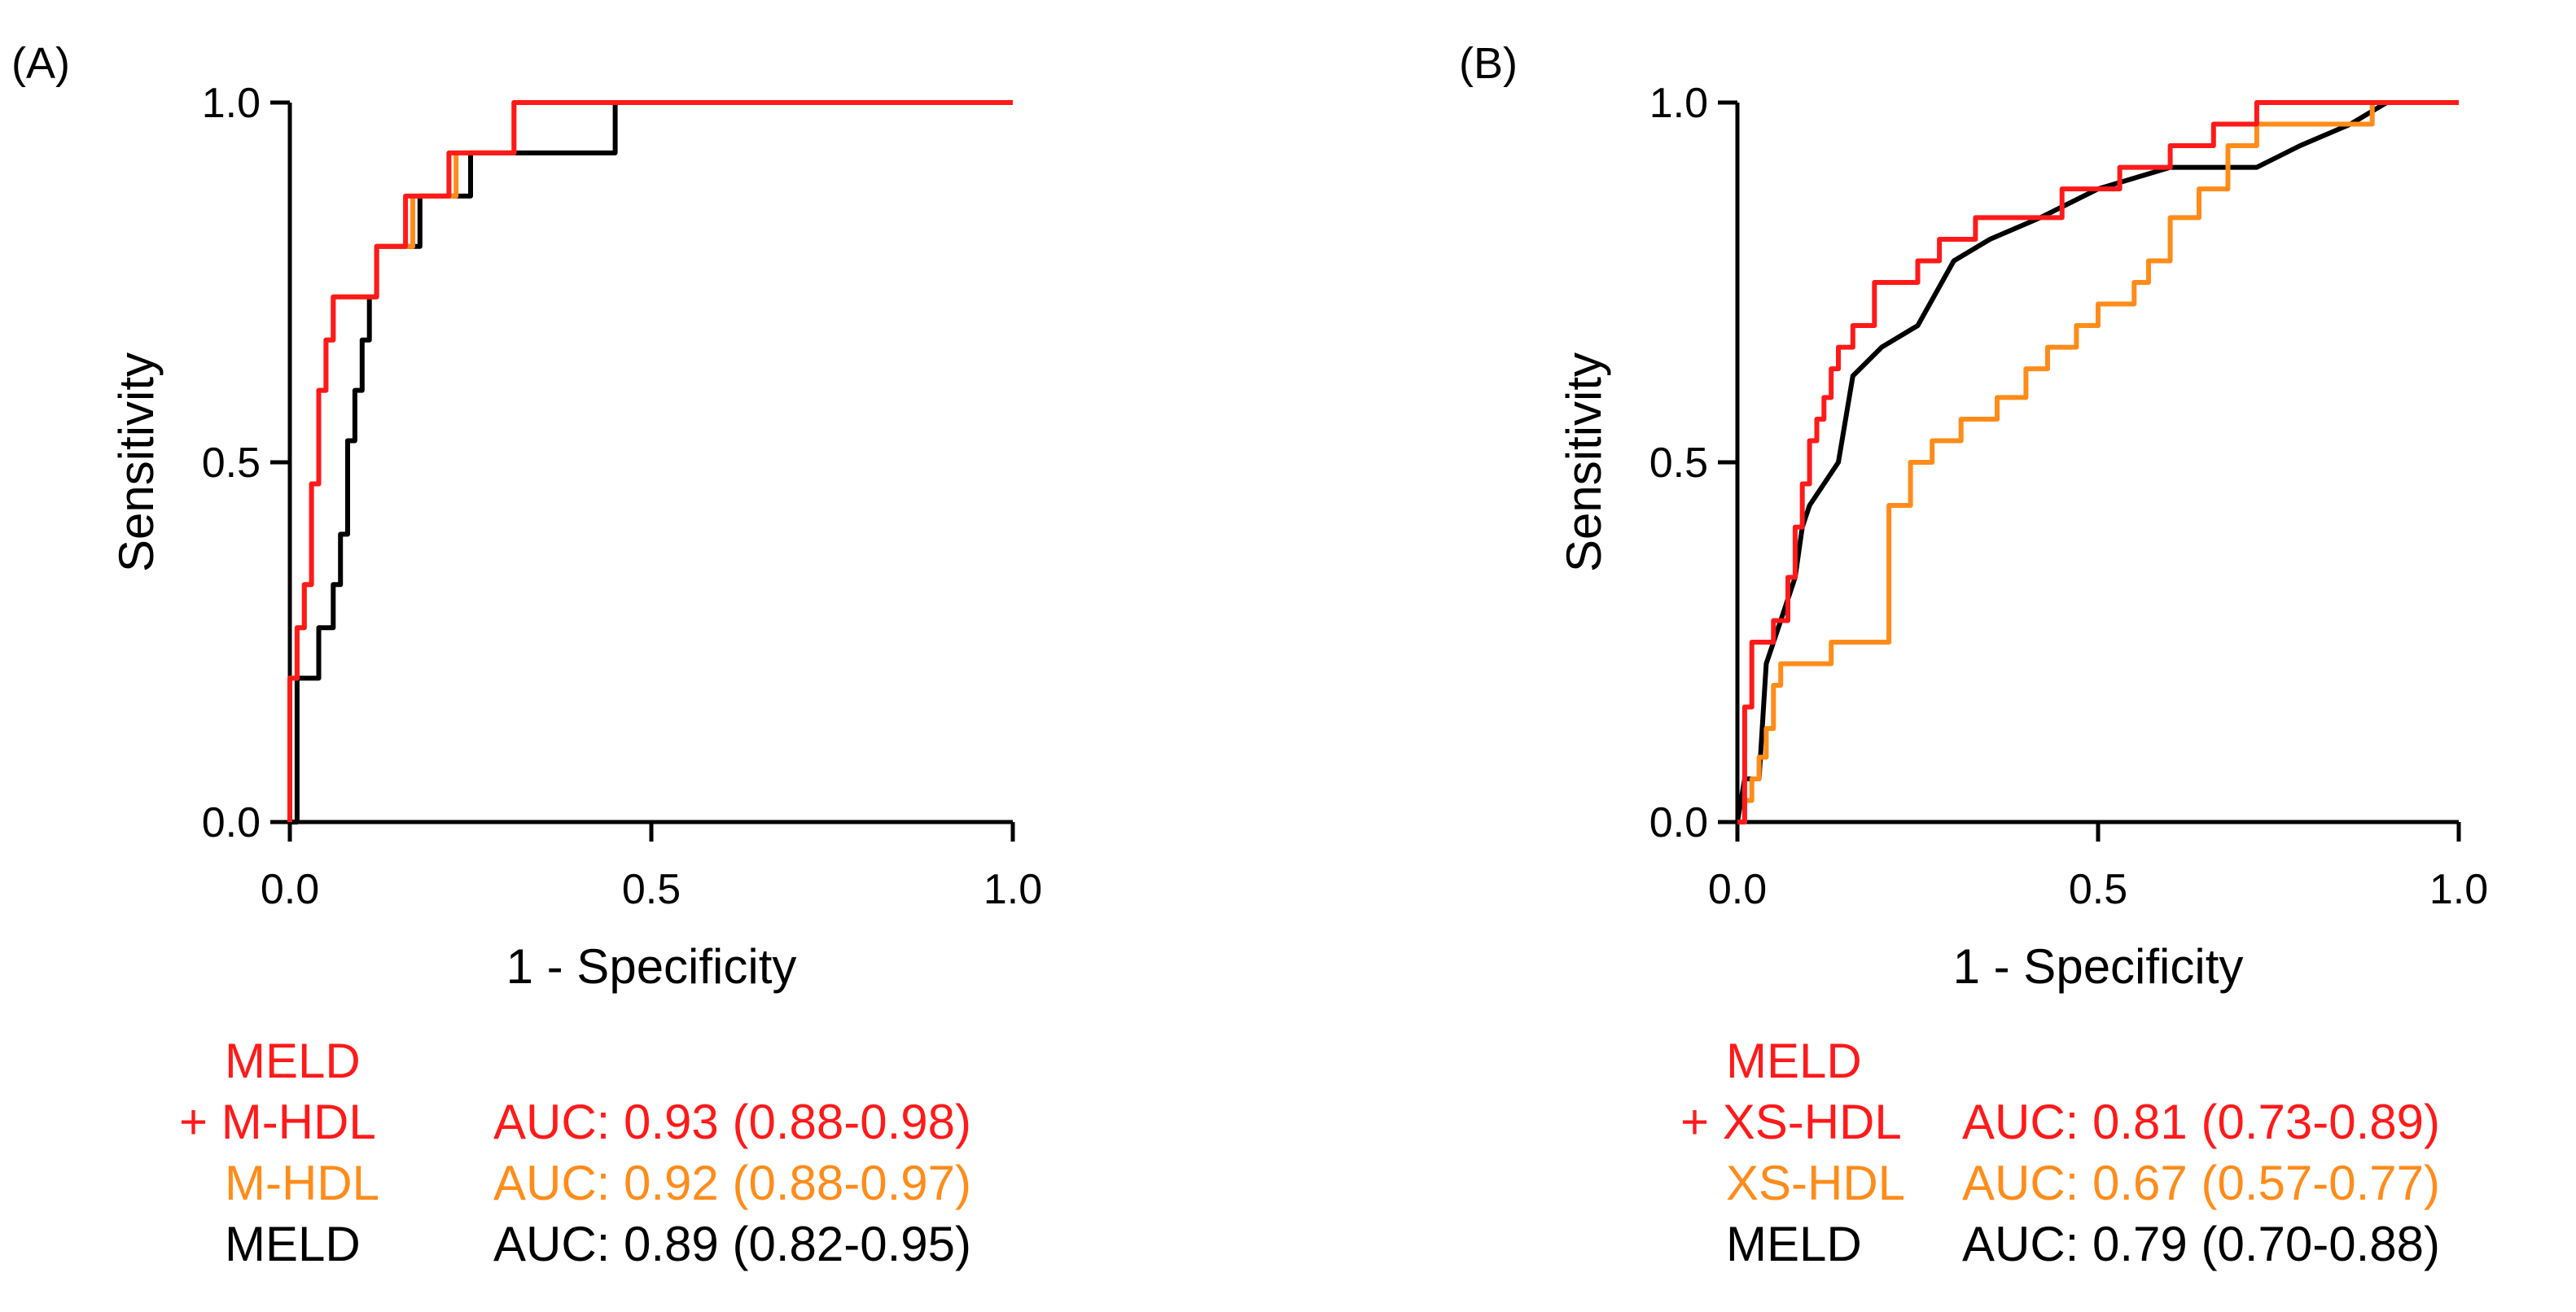 This screenshot has width=2576, height=1312. I want to click on legend-series-name: + XS-HDL, so click(1791, 1122).